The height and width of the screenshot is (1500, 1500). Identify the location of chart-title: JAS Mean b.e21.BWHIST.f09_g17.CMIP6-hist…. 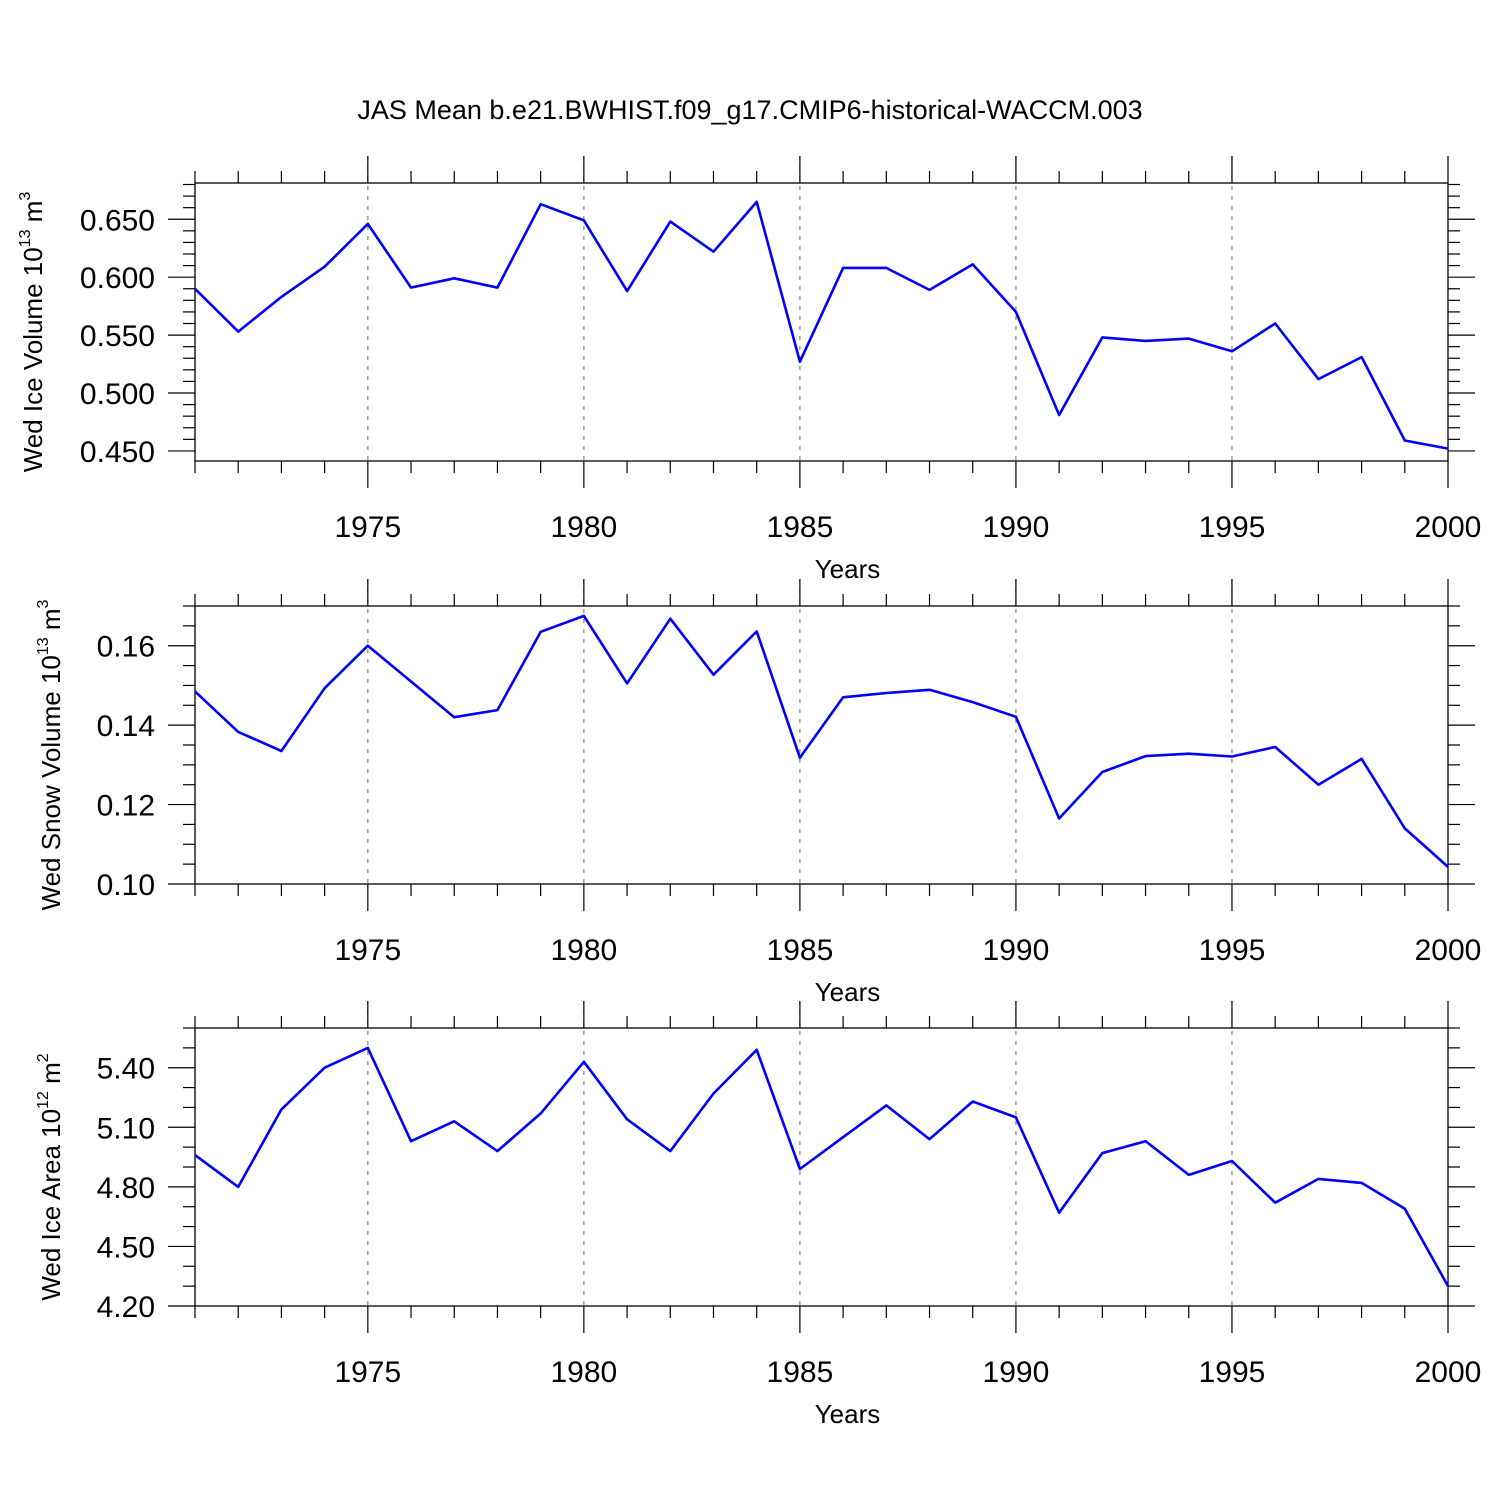
(749, 110).